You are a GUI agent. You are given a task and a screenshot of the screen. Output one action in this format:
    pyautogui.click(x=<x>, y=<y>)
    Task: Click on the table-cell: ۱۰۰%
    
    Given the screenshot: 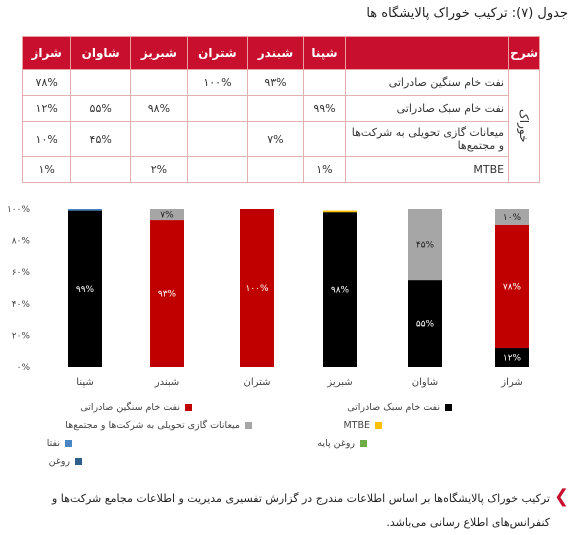 What is the action you would take?
    pyautogui.click(x=217, y=82)
    